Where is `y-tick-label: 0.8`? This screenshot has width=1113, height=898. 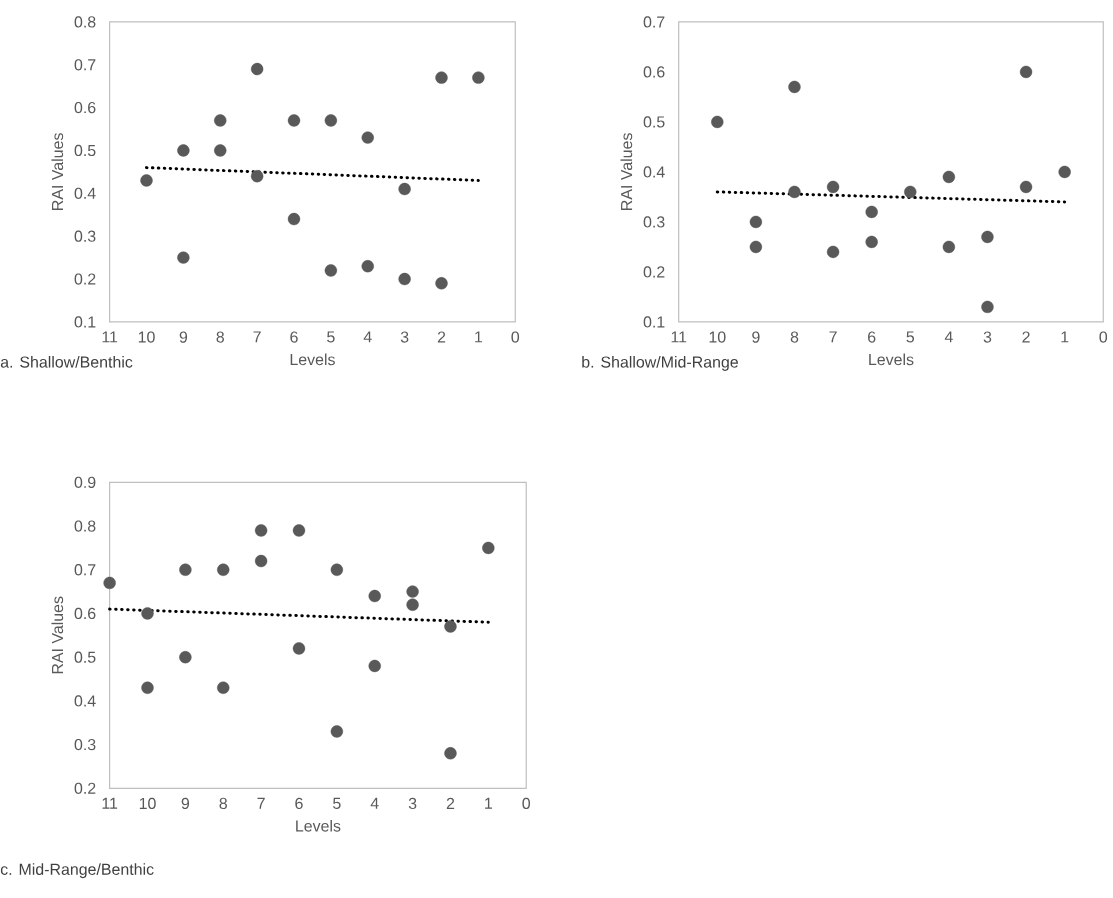 y-tick-label: 0.8 is located at coordinates (85, 22).